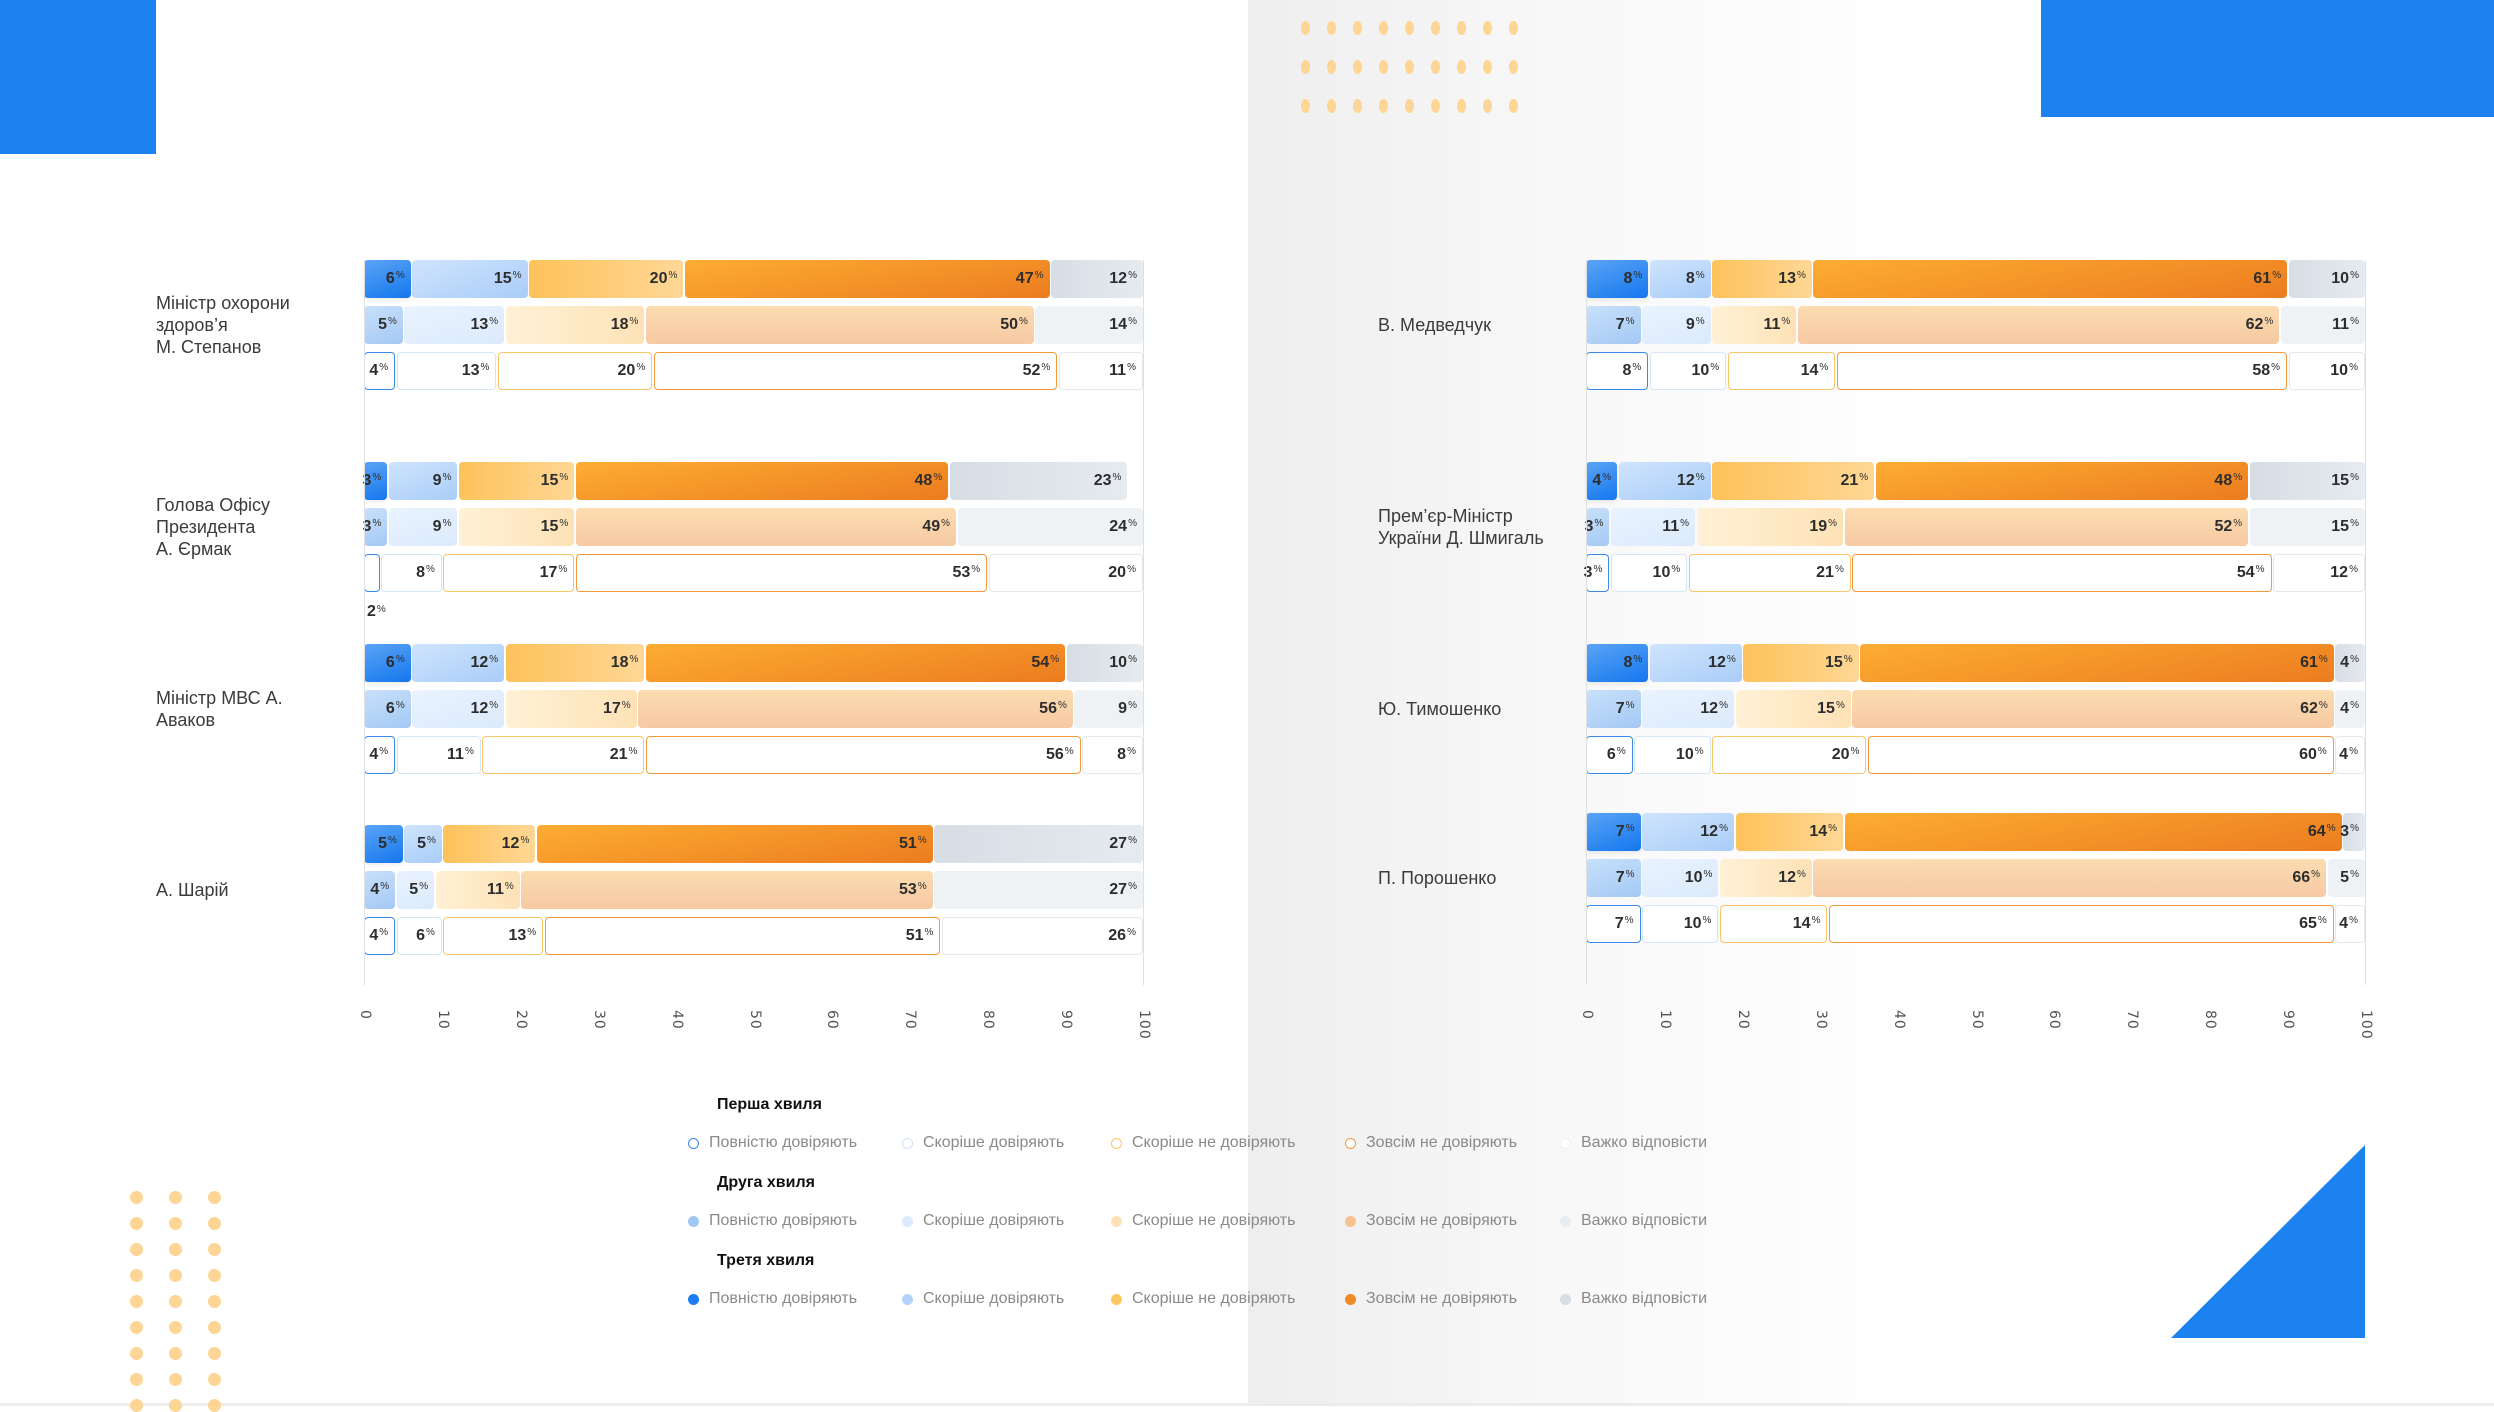 The height and width of the screenshot is (1412, 2494). I want to click on bar-segment-rather-distrust: 18%, so click(575, 663).